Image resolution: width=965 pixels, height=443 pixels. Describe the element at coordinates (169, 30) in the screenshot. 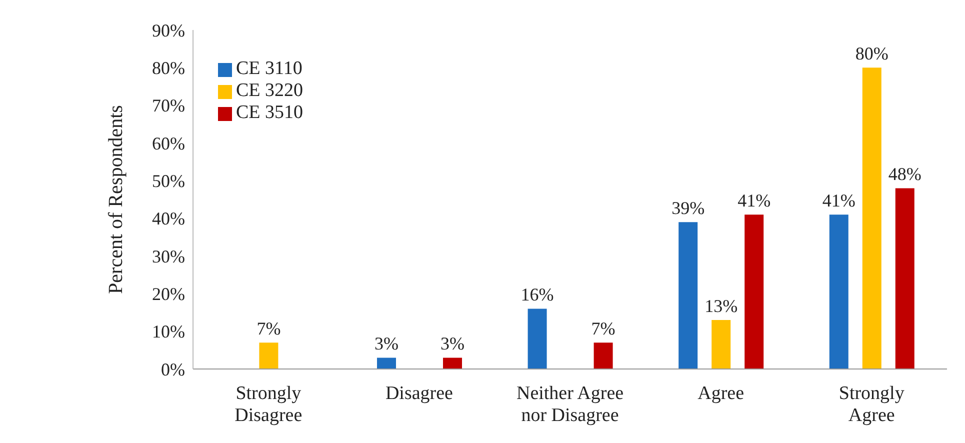

I see `y-tick-label: 90%` at that location.